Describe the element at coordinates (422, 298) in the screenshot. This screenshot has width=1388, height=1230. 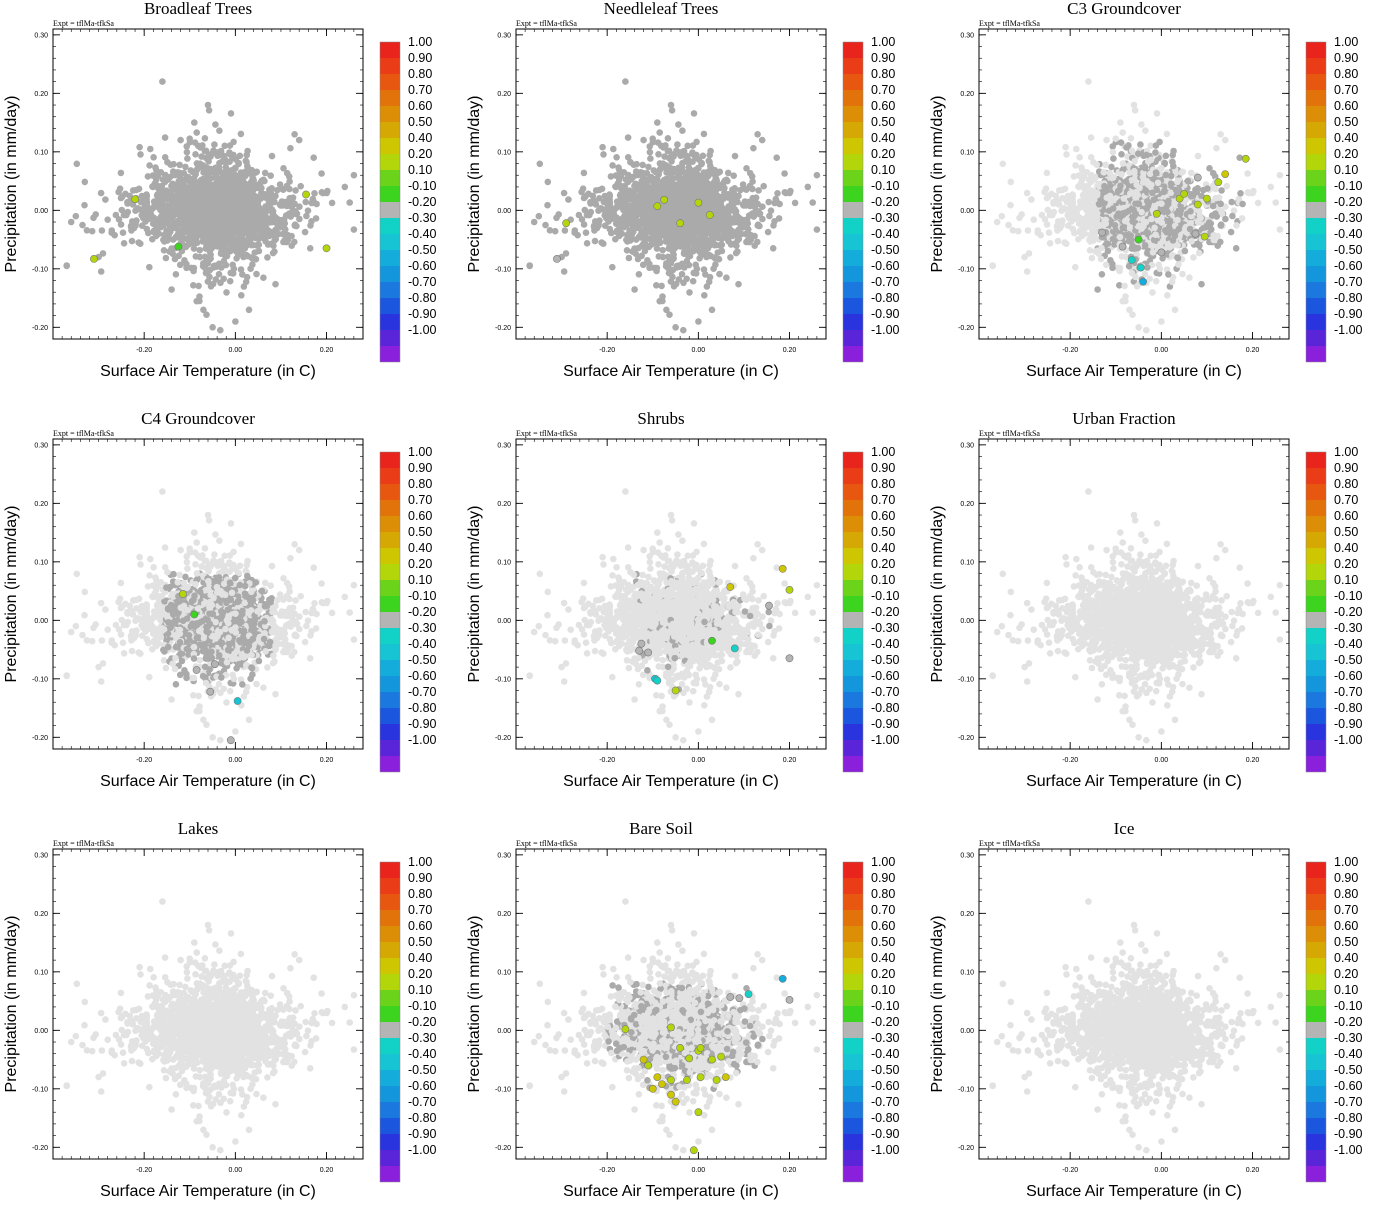
I see `colorbar-label: -0.80` at that location.